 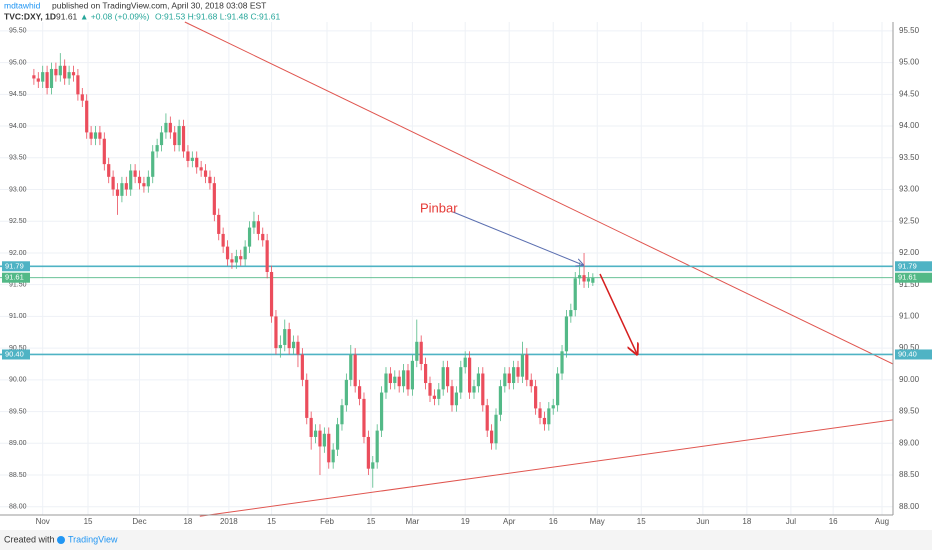 I want to click on ohlc: O:91.53 H:91.68 L:91.48 C:91.61, so click(x=218, y=16).